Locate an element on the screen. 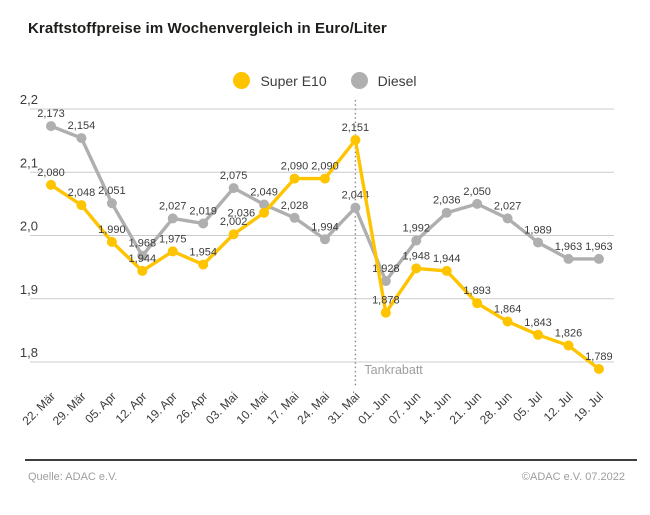  data-label-diesel: 1,968 is located at coordinates (143, 244).